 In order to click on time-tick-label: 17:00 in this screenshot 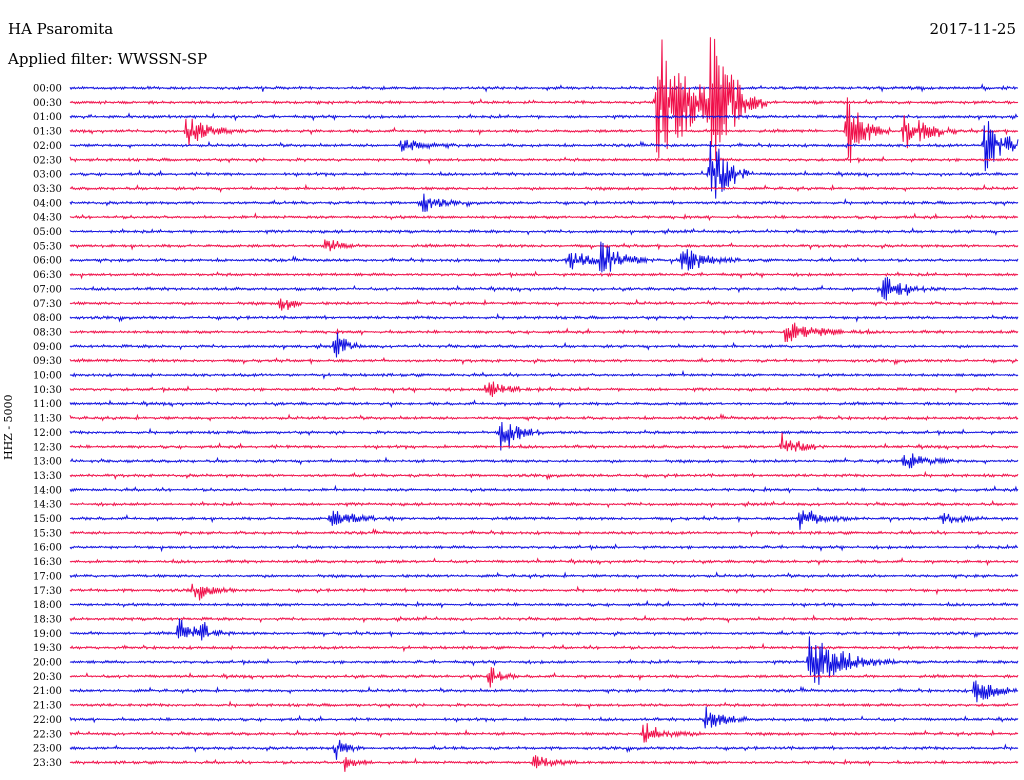, I will do `click(47, 576)`.